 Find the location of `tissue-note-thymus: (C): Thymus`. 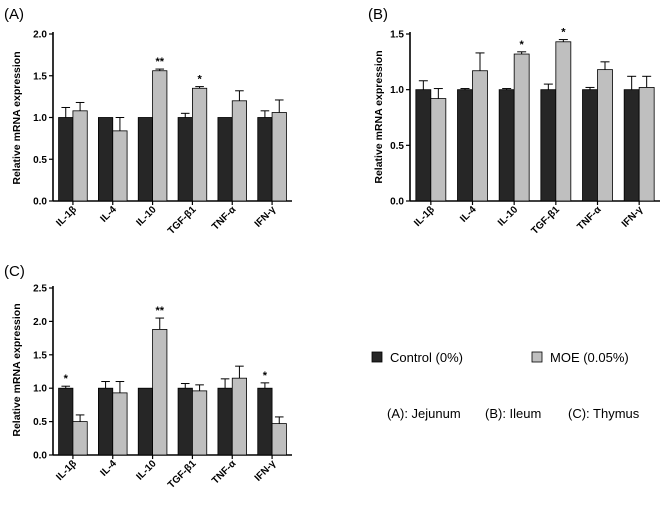

tissue-note-thymus: (C): Thymus is located at coordinates (604, 413).